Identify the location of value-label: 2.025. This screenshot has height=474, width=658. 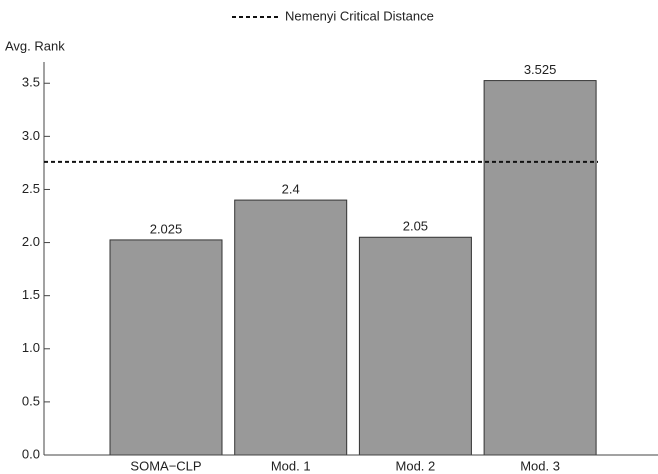
(166, 228).